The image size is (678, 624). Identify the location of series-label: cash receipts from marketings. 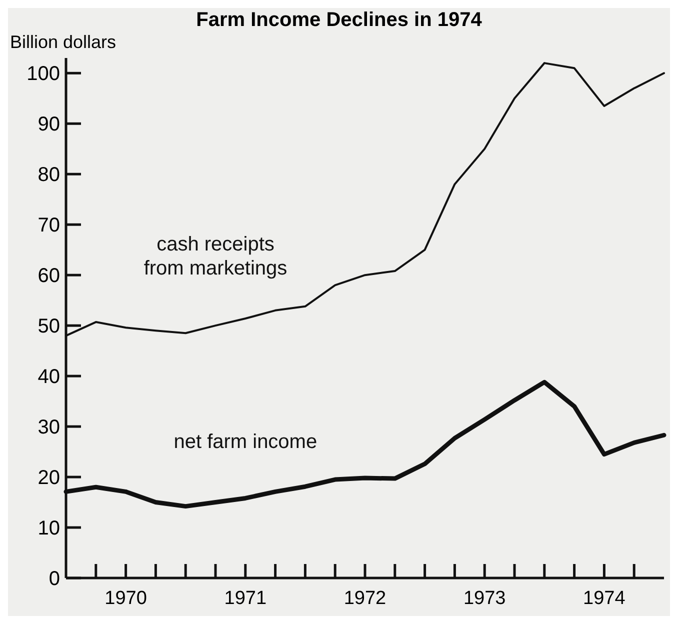
(216, 257).